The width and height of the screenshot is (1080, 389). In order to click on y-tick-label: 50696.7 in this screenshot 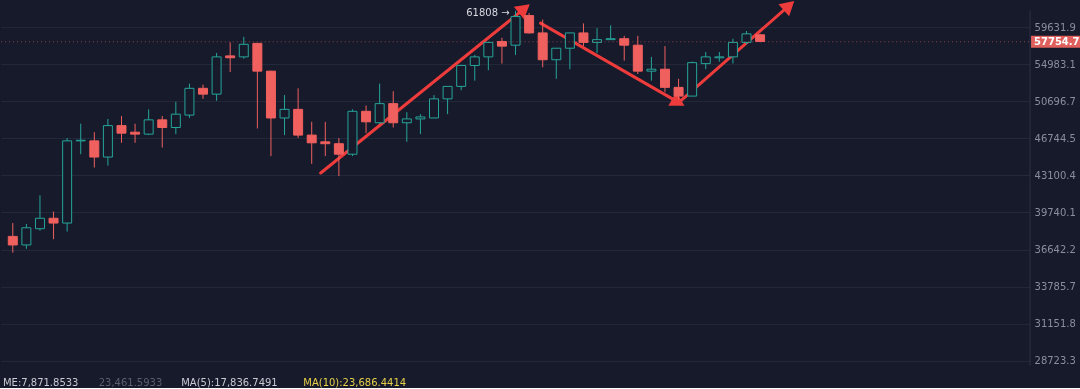, I will do `click(1055, 101)`.